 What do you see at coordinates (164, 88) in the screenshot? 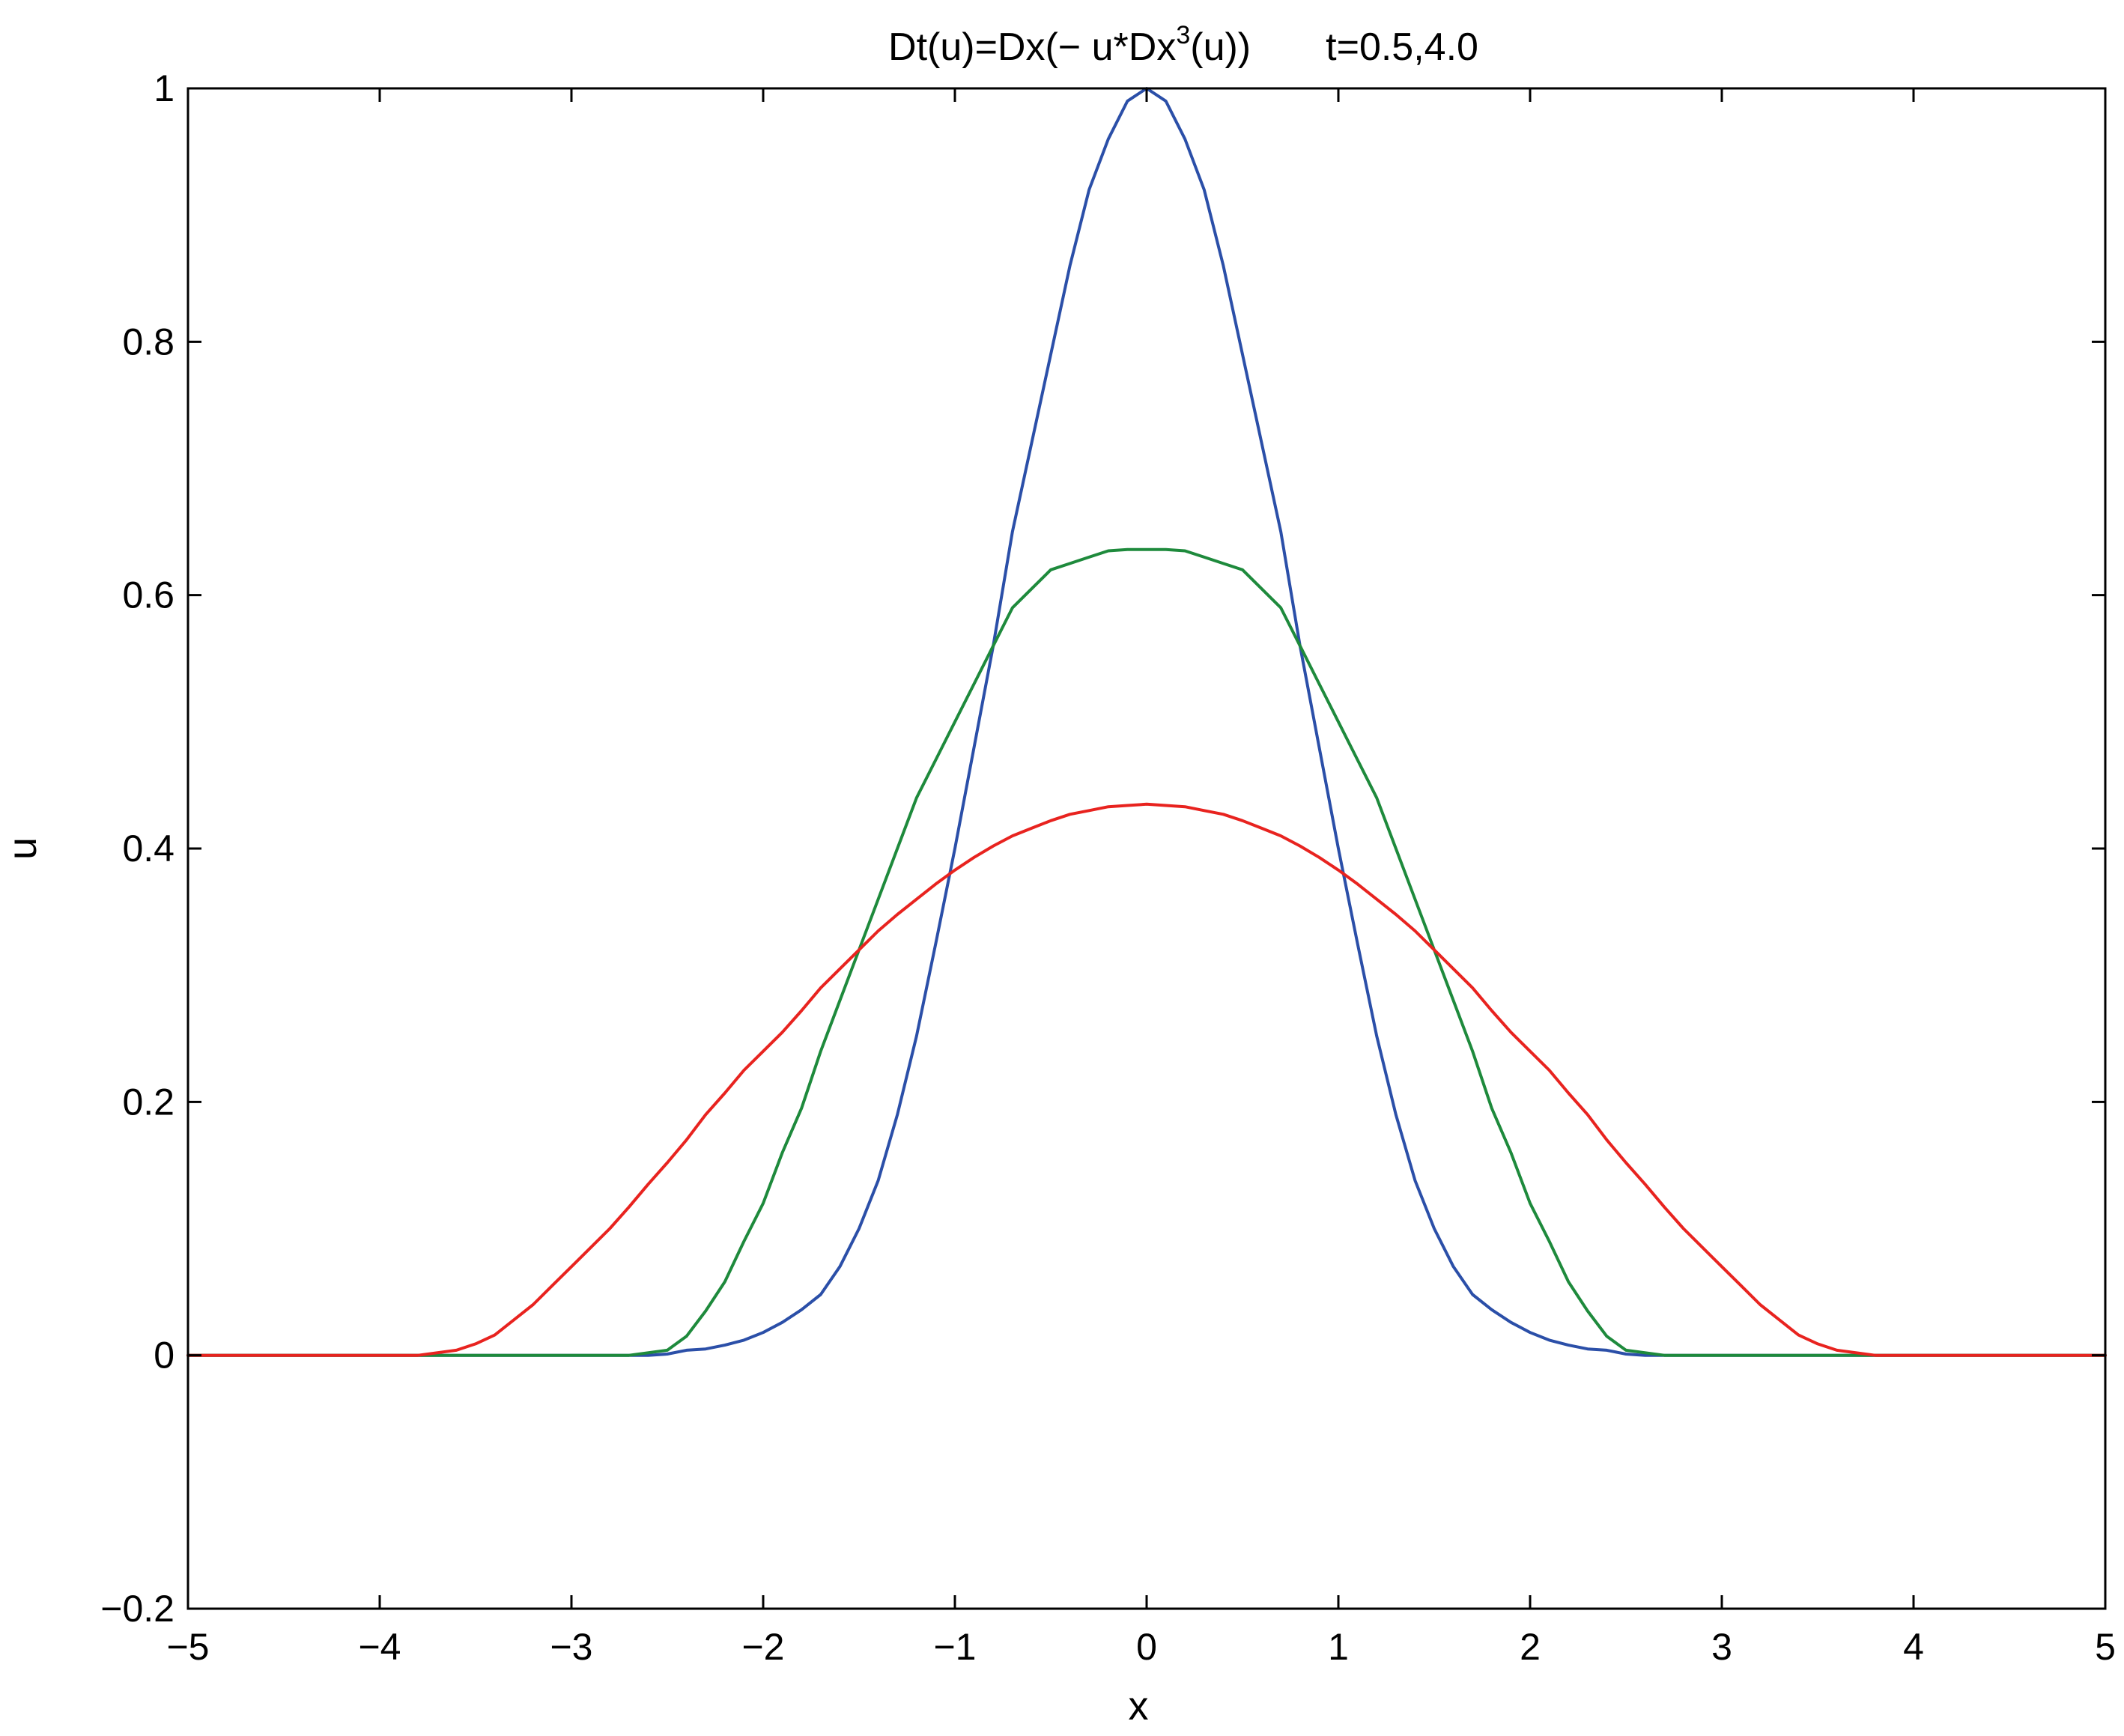
I see `y-tick-label: 1` at bounding box center [164, 88].